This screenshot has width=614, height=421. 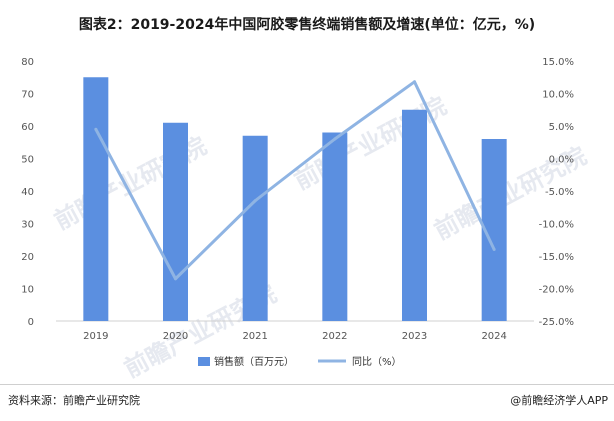 I want to click on x-tick-label: 2022, so click(x=334, y=336).